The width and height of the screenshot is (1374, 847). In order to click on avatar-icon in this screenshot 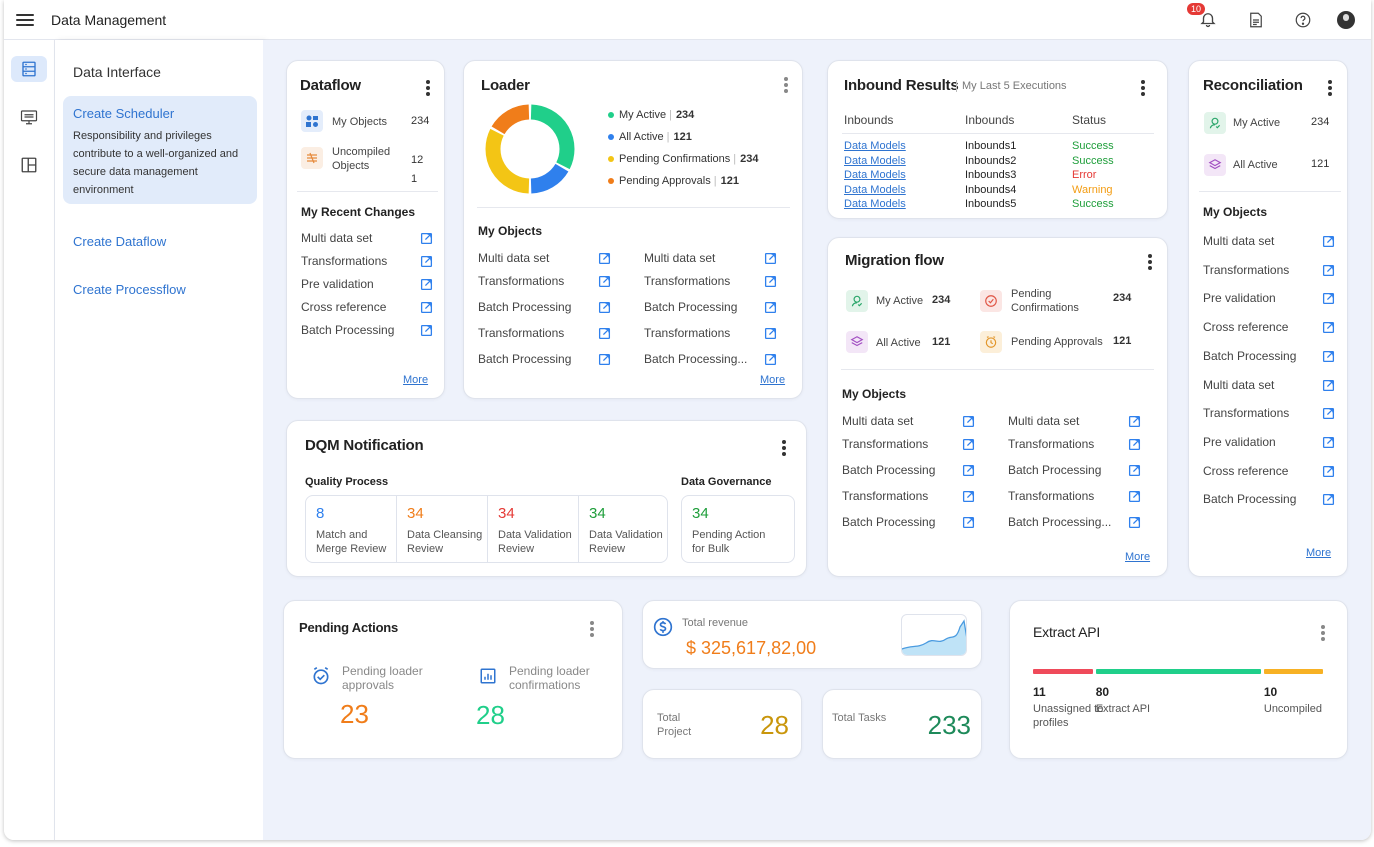, I will do `click(1346, 20)`.